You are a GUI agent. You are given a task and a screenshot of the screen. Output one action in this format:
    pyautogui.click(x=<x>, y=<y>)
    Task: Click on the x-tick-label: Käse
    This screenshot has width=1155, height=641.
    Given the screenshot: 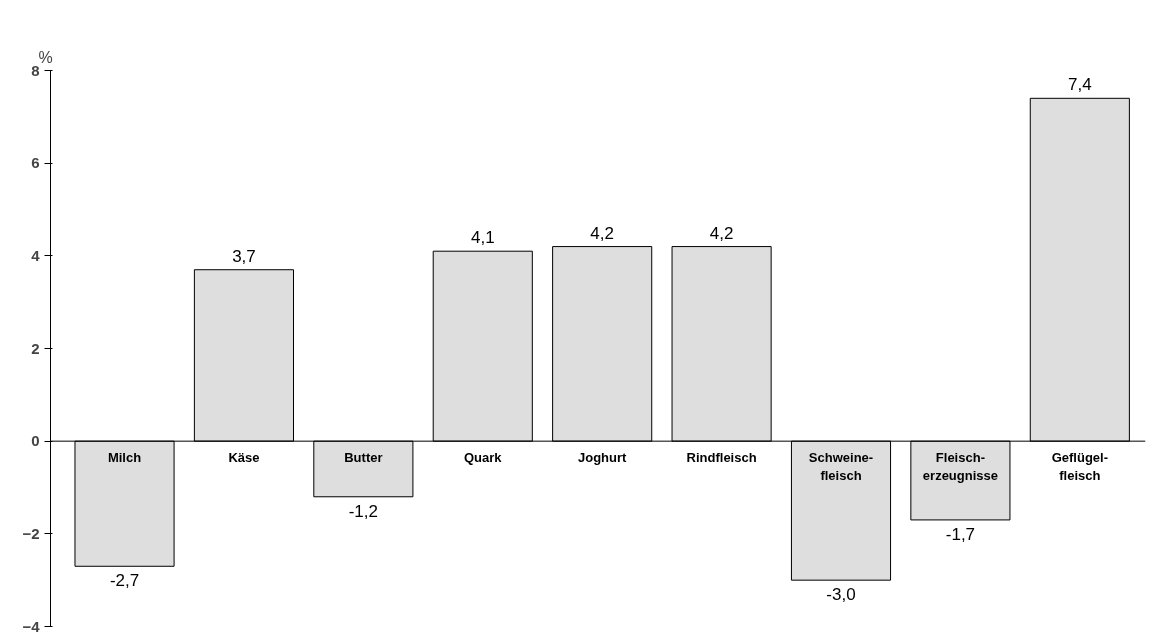 What is the action you would take?
    pyautogui.click(x=244, y=458)
    